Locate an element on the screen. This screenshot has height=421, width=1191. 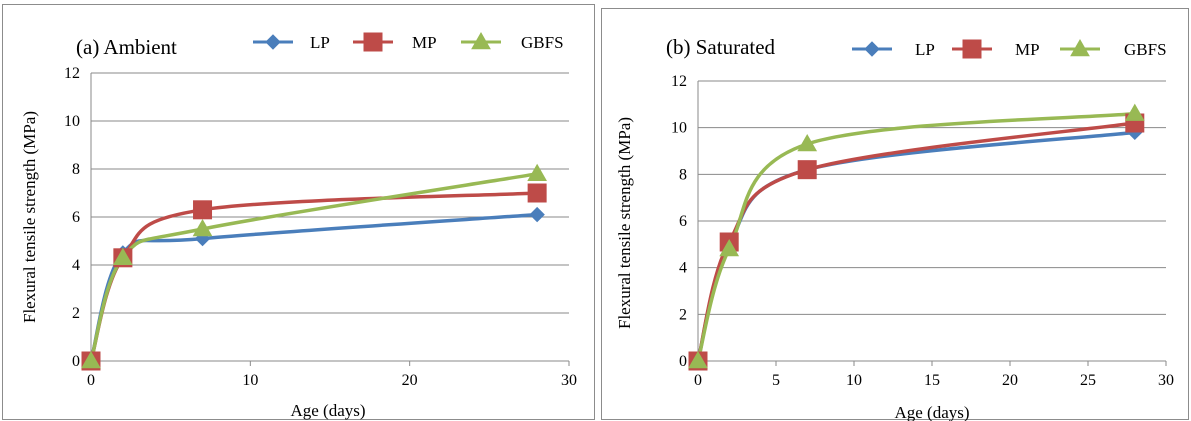
ambient-legend-item-mp: MP is located at coordinates (395, 42).